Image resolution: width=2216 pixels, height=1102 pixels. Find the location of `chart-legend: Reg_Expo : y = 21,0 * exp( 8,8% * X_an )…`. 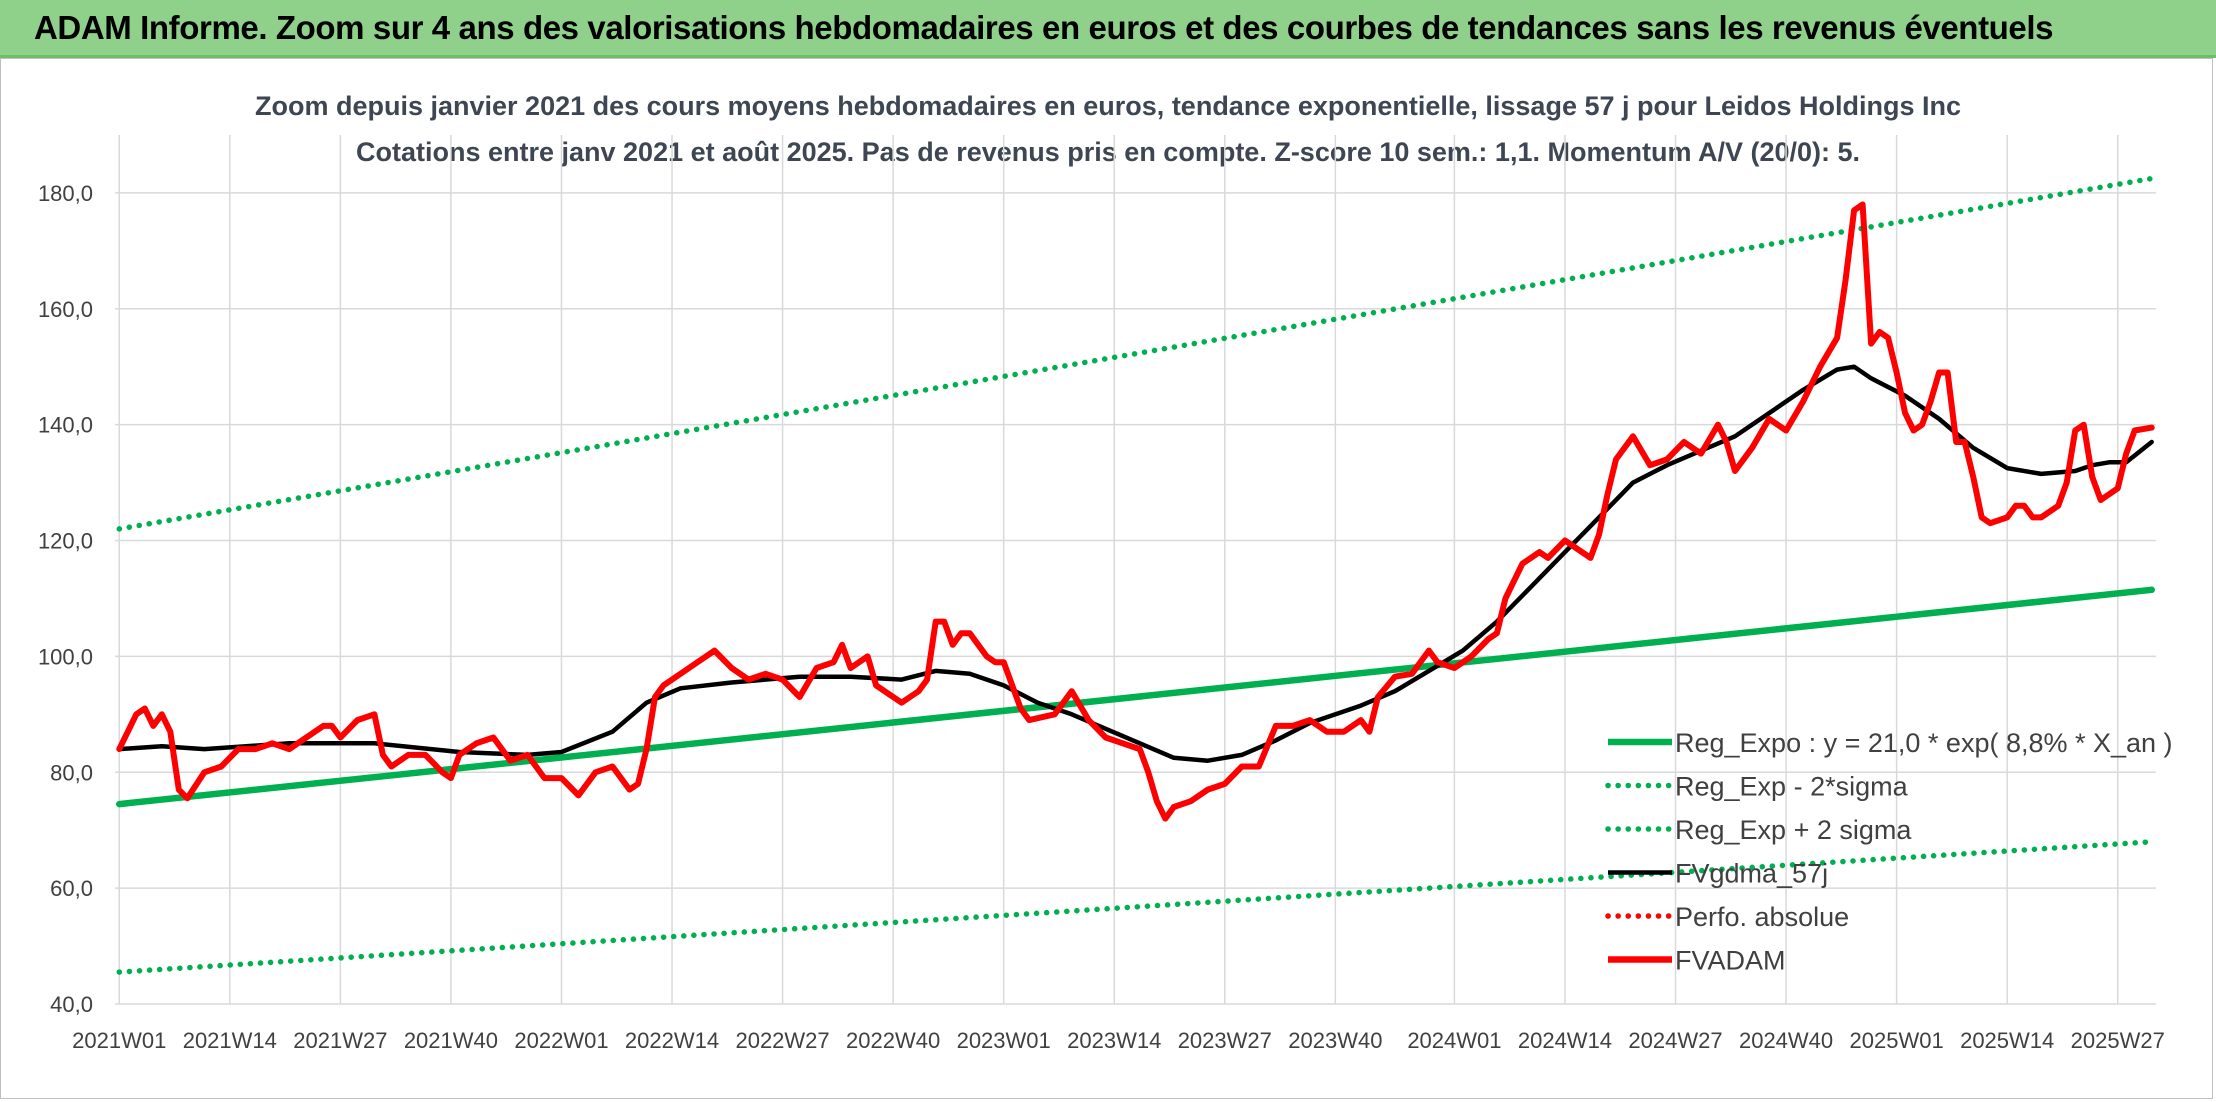

chart-legend: Reg_Expo : y = 21,0 * exp( 8,8% * X_an )… is located at coordinates (1889, 852).